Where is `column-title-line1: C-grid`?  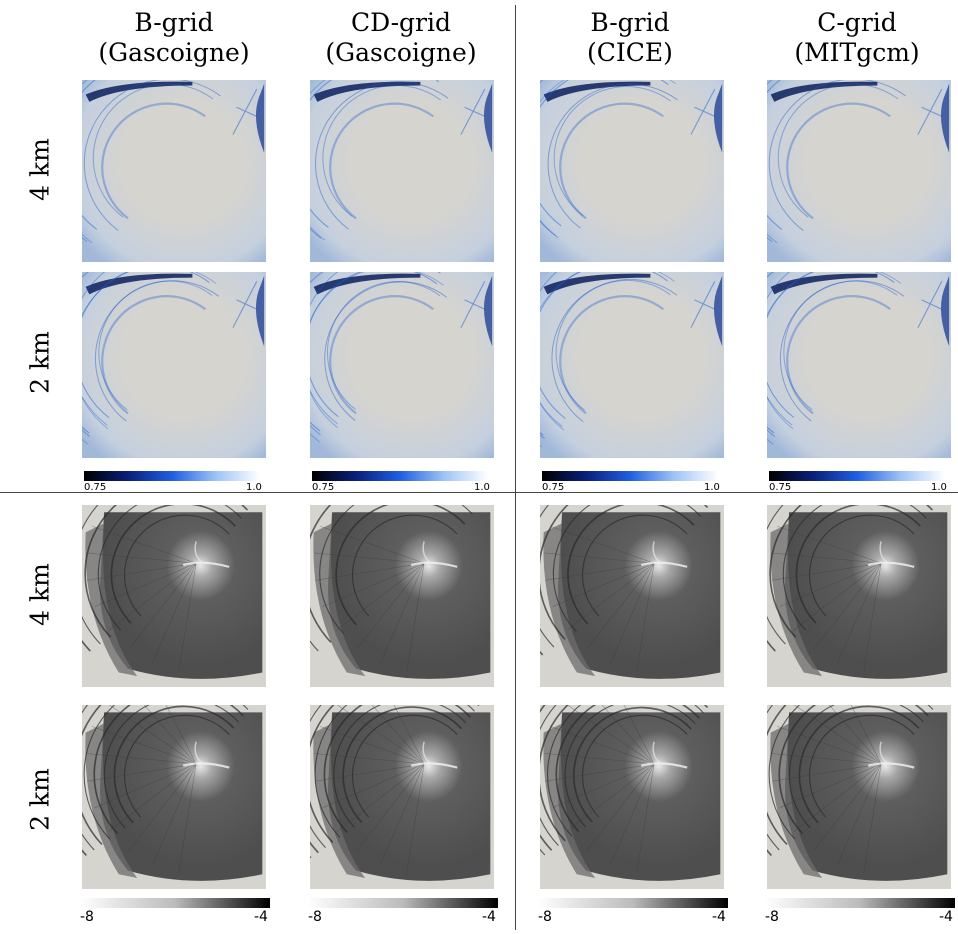
column-title-line1: C-grid is located at coordinates (857, 23).